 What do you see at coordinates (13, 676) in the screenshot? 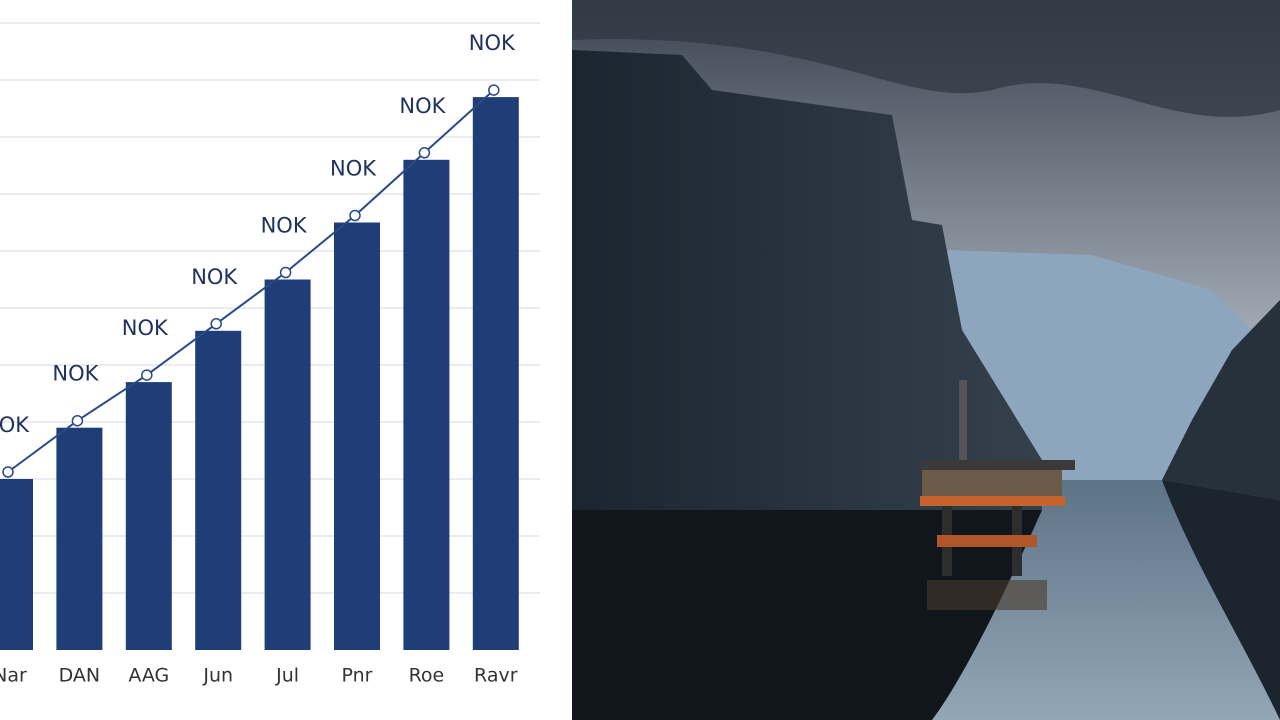
I see `x-tick-label: Nar` at bounding box center [13, 676].